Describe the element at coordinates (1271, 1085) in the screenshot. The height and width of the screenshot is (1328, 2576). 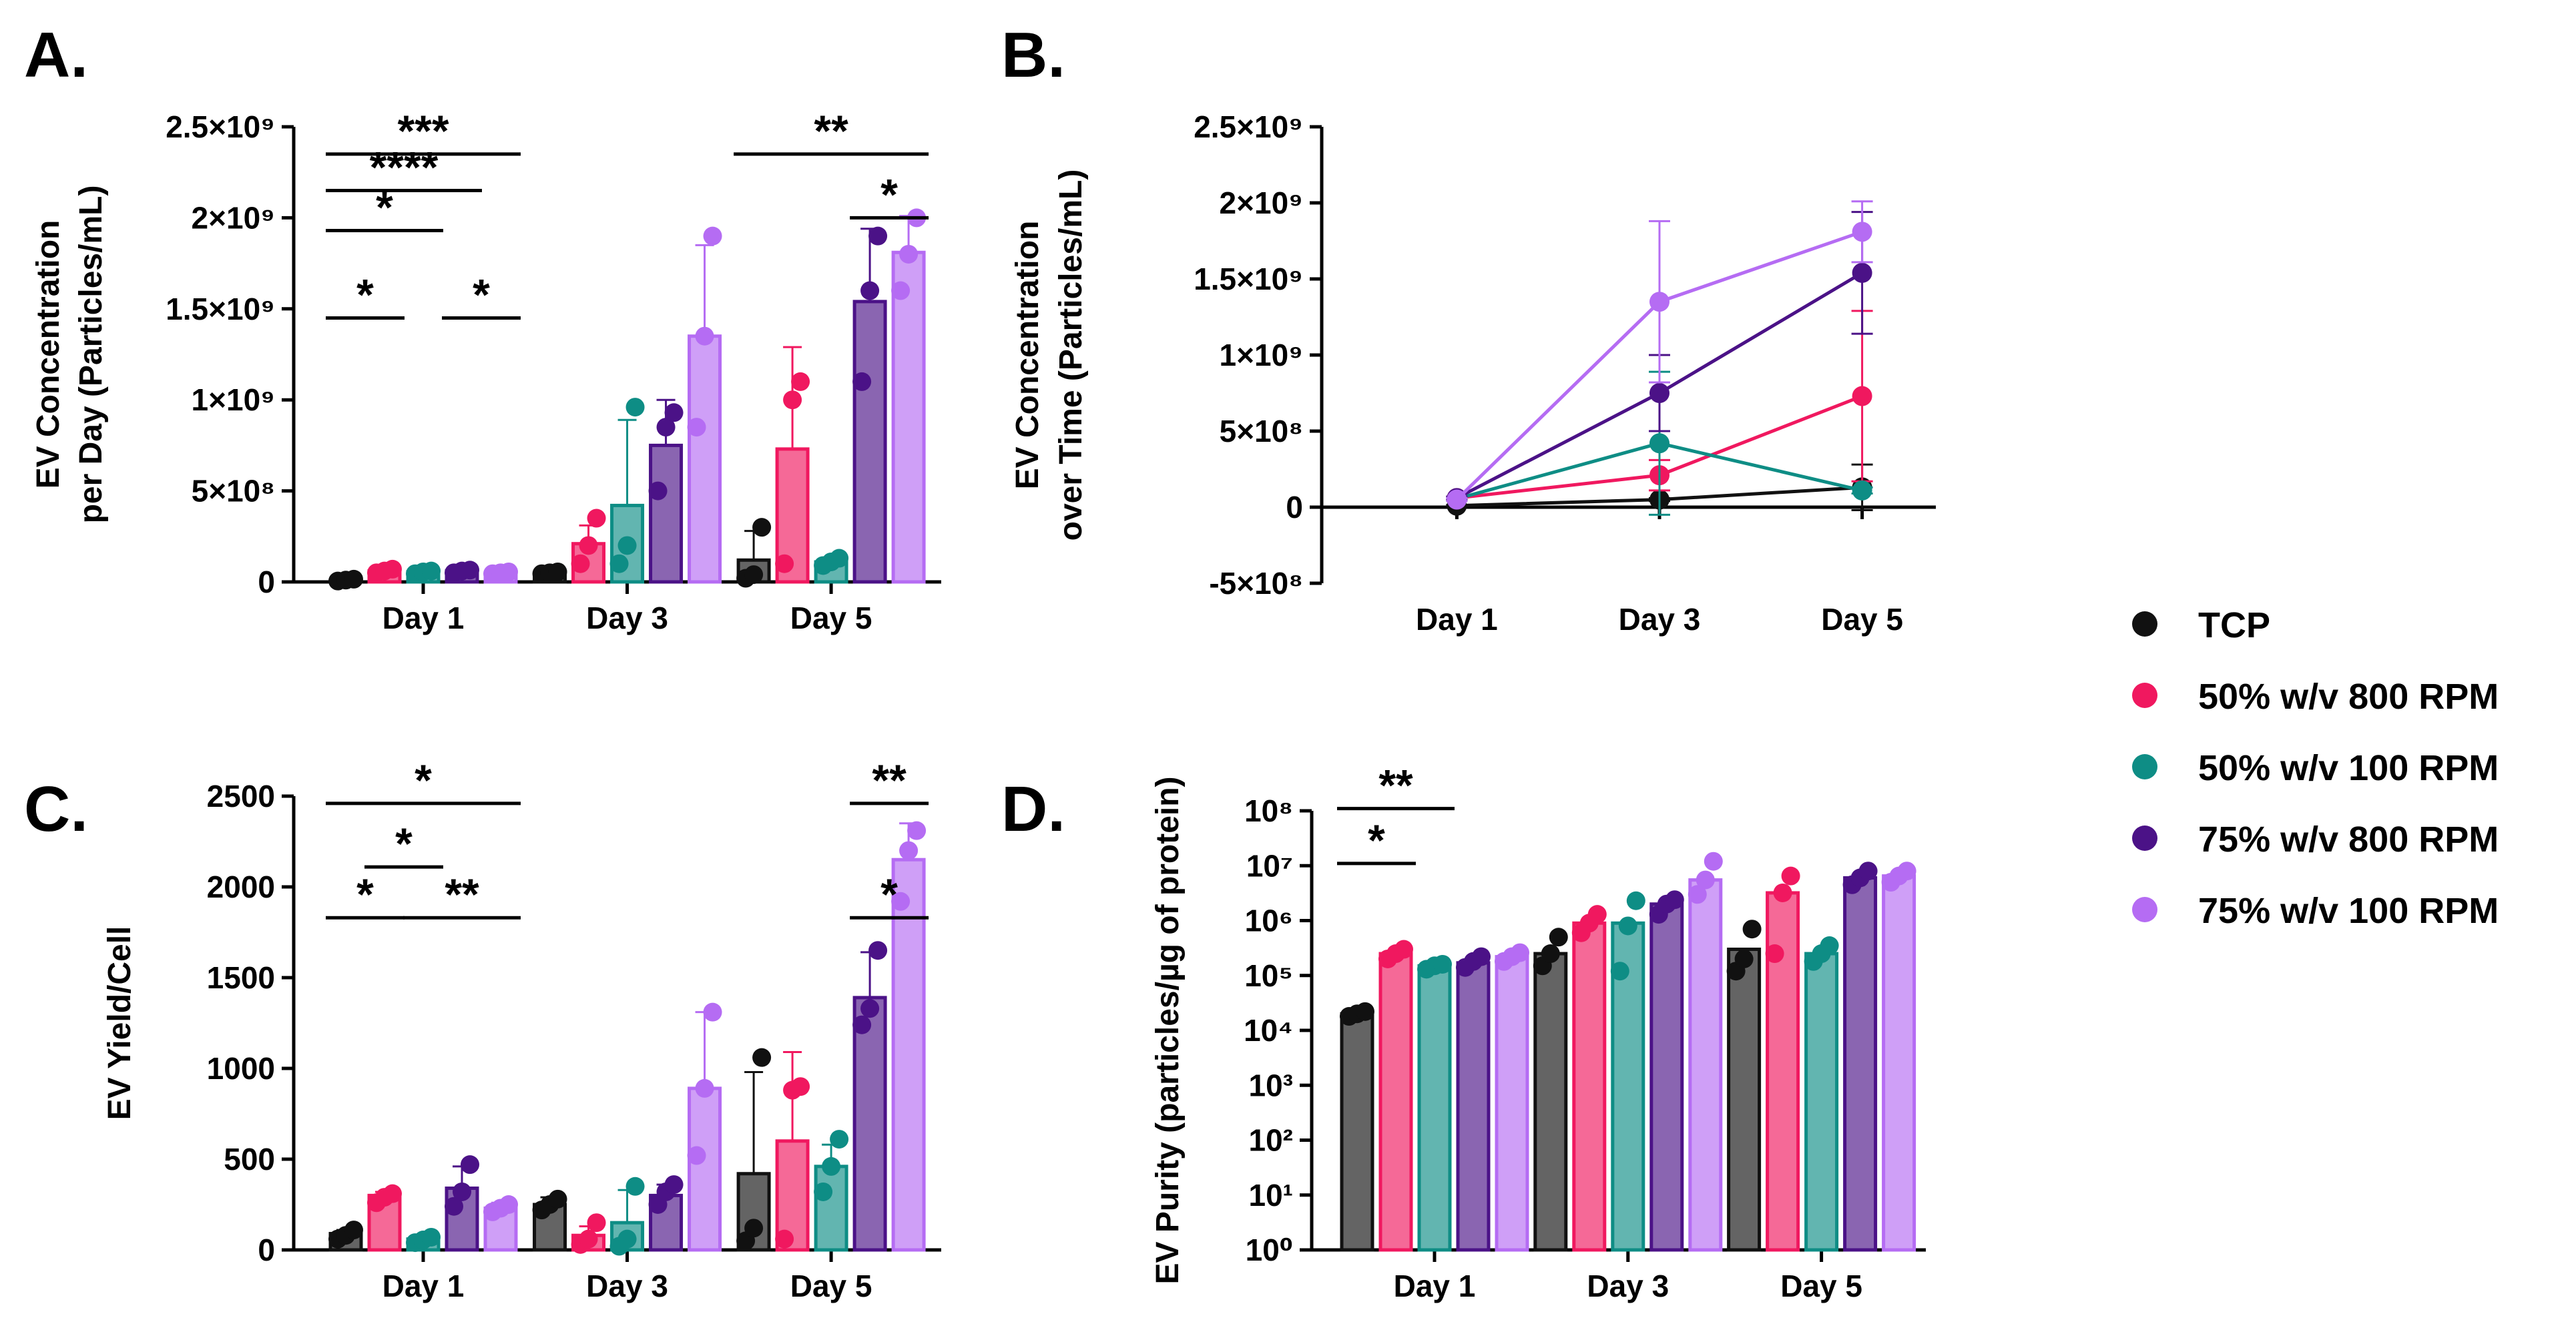
I see `chart-d-y-tick-label: 10³` at that location.